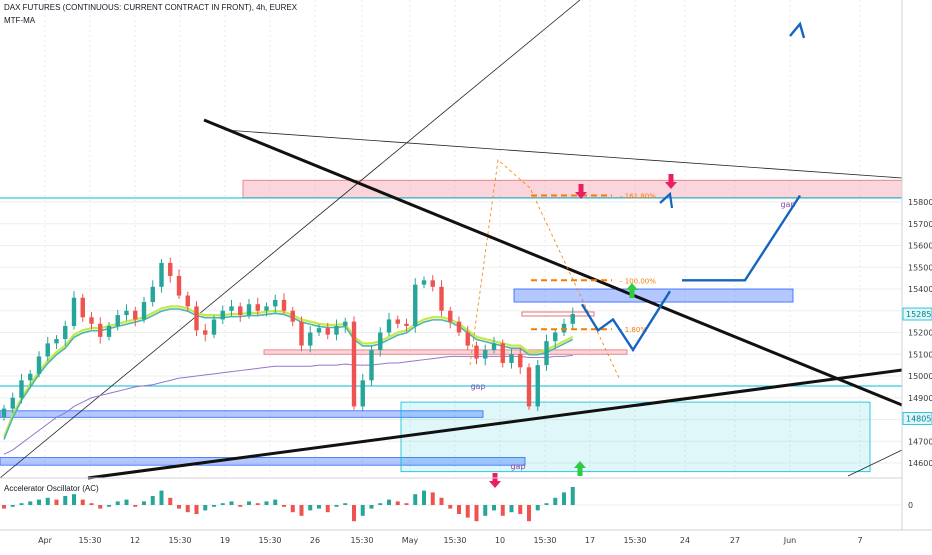  I want to click on projection-arrowhead-mid, so click(666, 200).